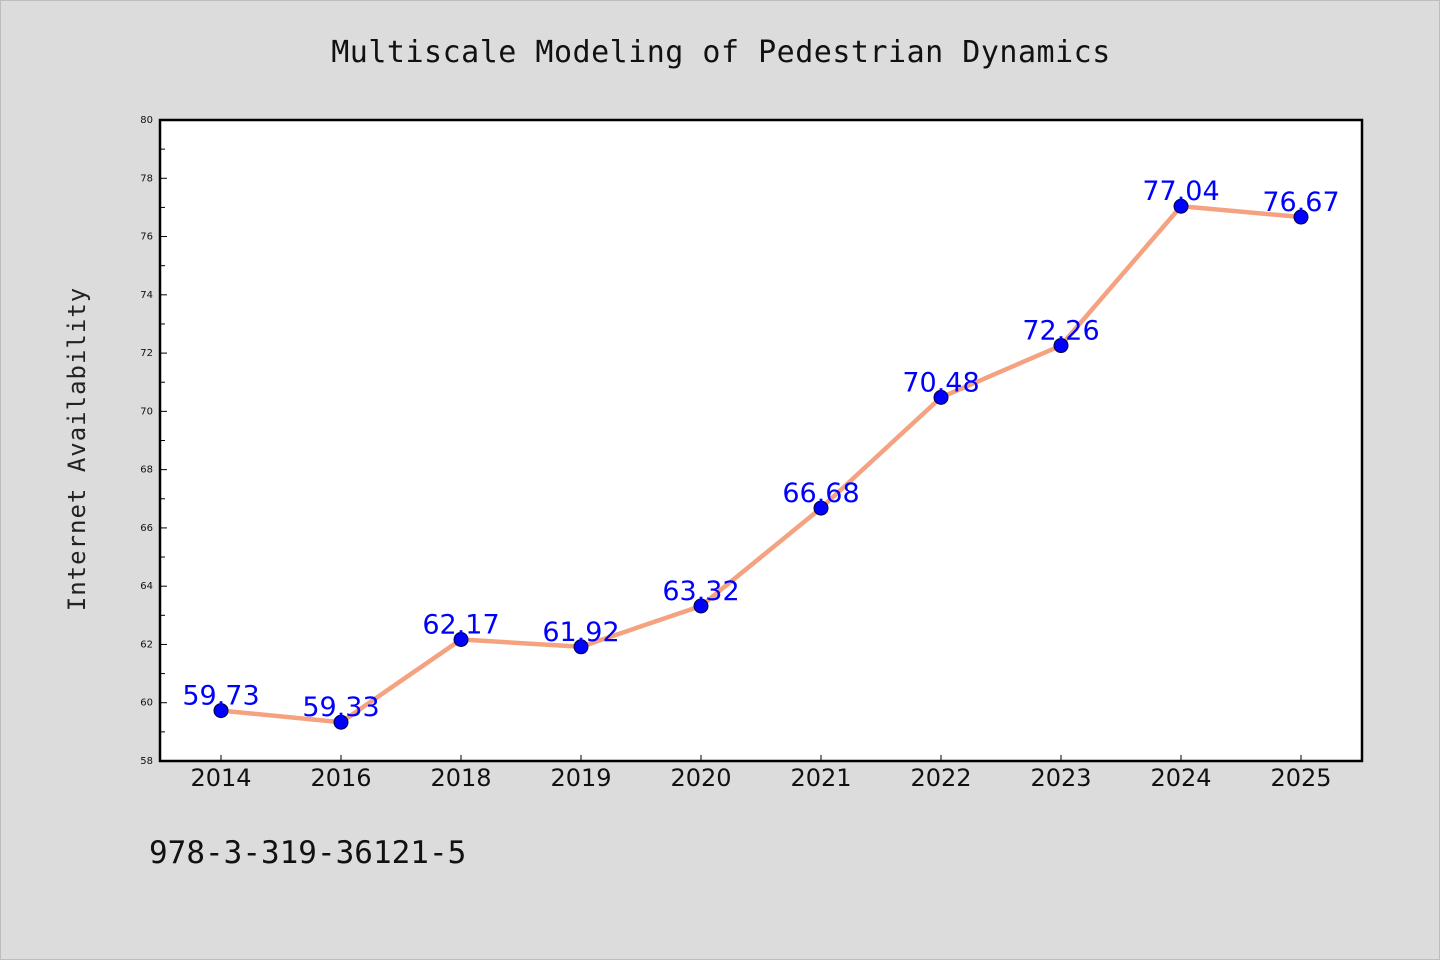 The height and width of the screenshot is (960, 1440). Describe the element at coordinates (340, 707) in the screenshot. I see `data-label: 59.33` at that location.